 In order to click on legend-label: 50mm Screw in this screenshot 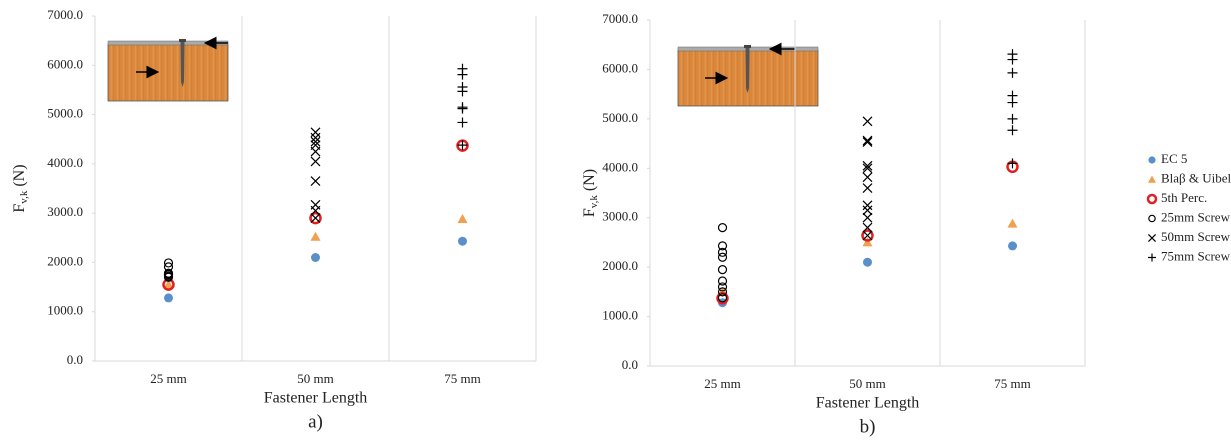, I will do `click(1196, 236)`.